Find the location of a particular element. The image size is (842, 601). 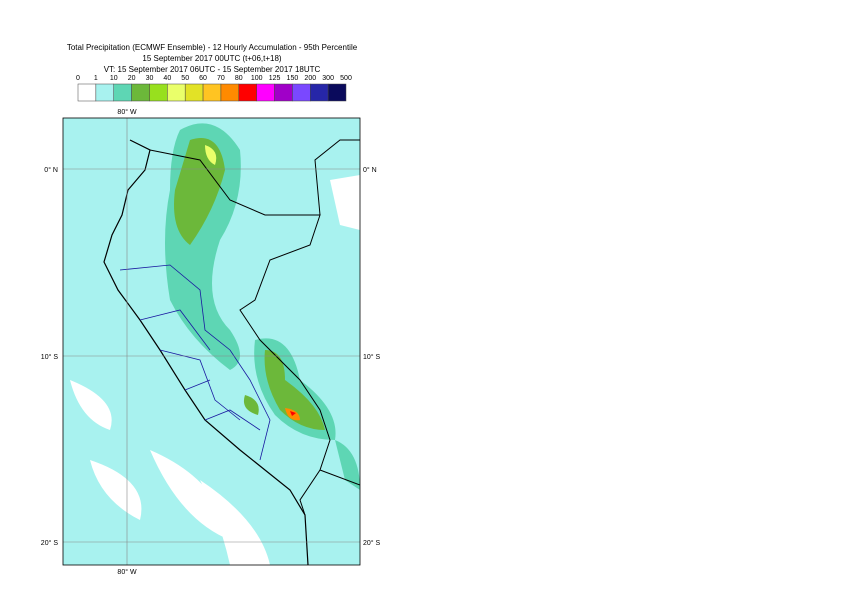

legend: 0 1 10 20 30 40 50 60 70 80 100 125 150 200 300 500 is located at coordinates (214, 88).